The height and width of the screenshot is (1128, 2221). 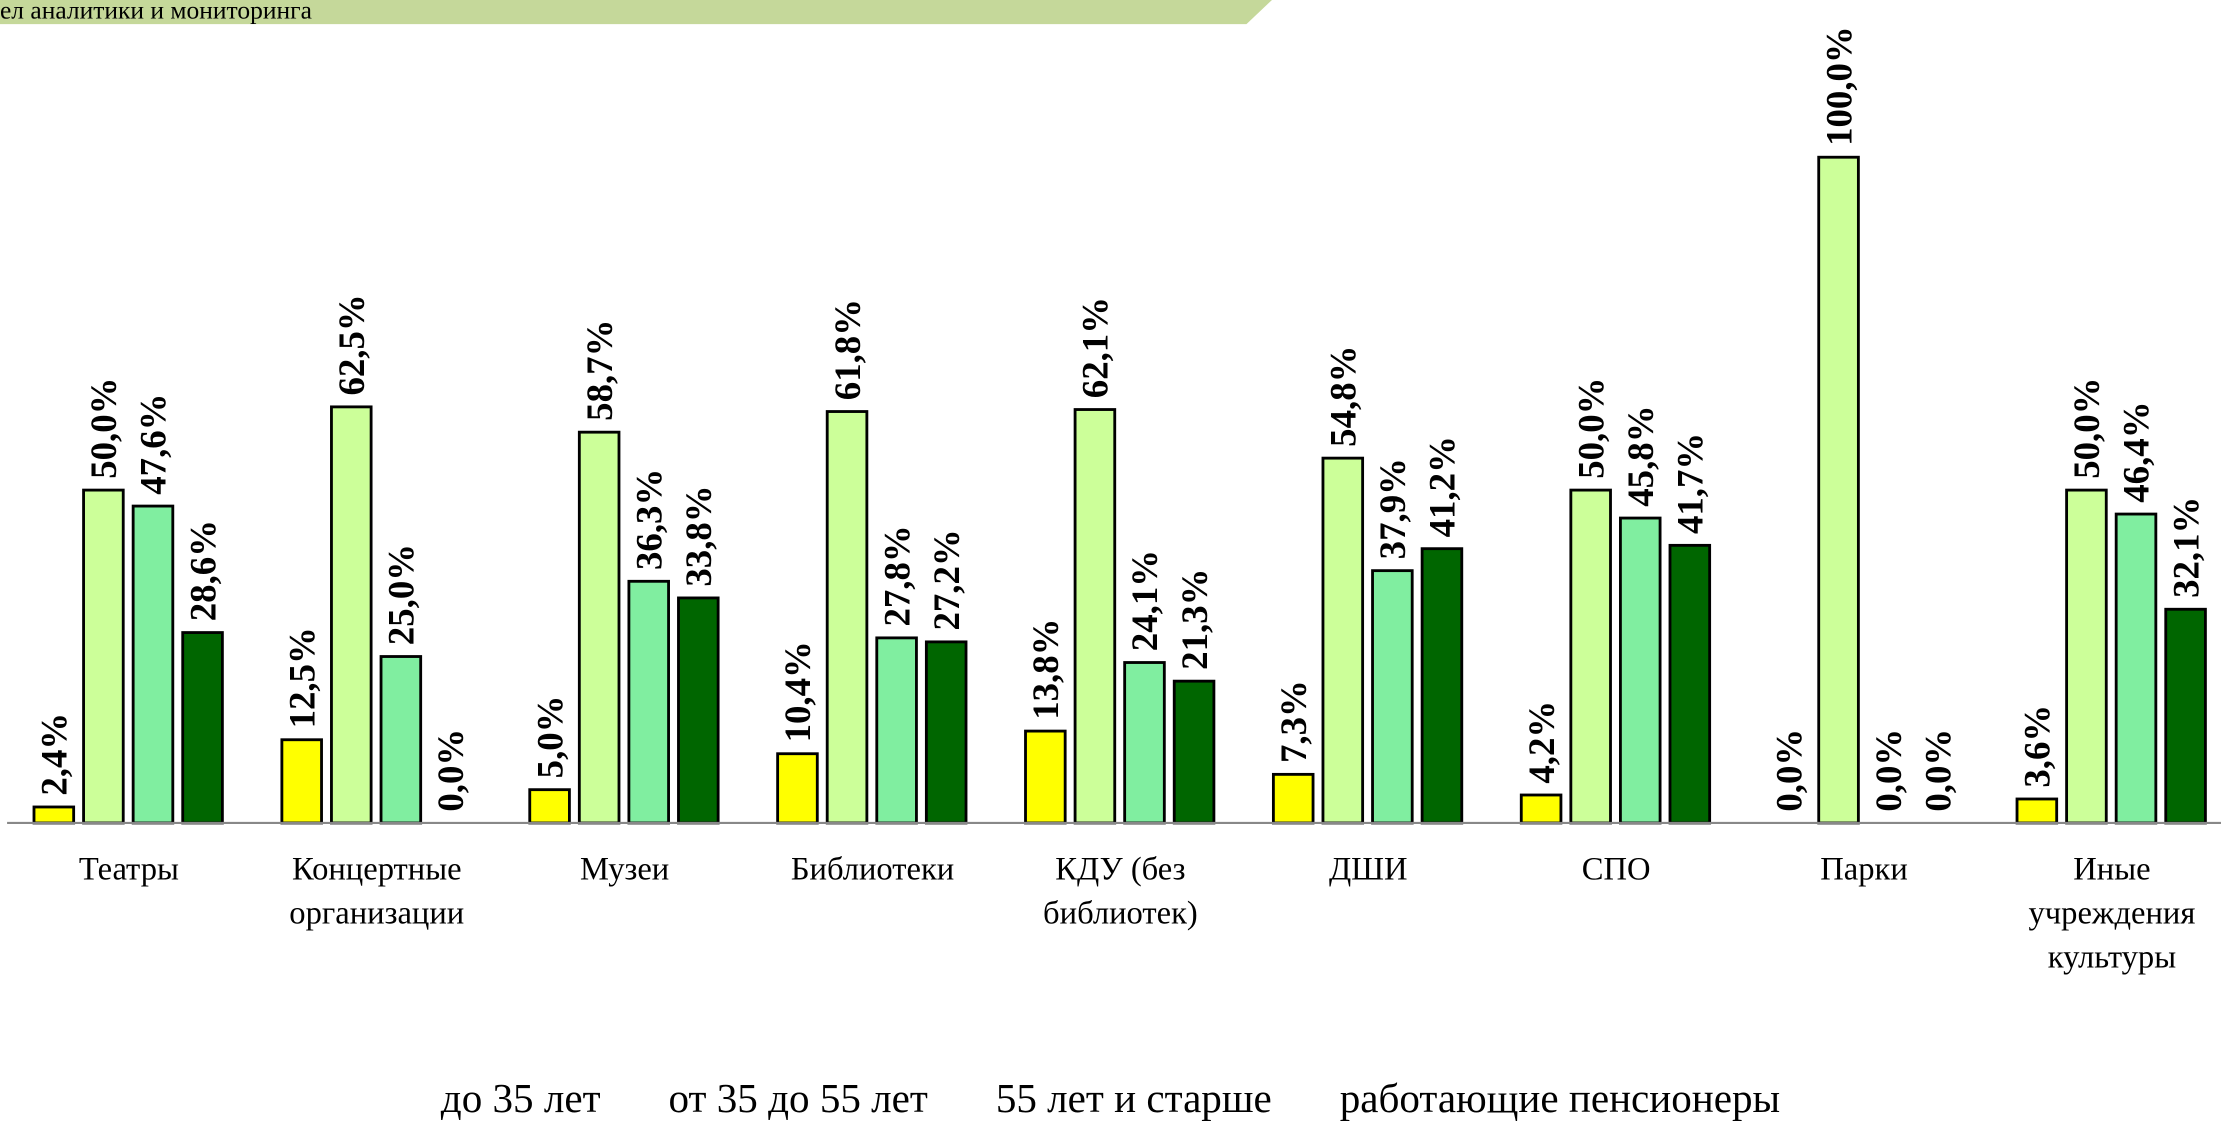 I want to click on value-label: 46,4%, so click(x=2136, y=451).